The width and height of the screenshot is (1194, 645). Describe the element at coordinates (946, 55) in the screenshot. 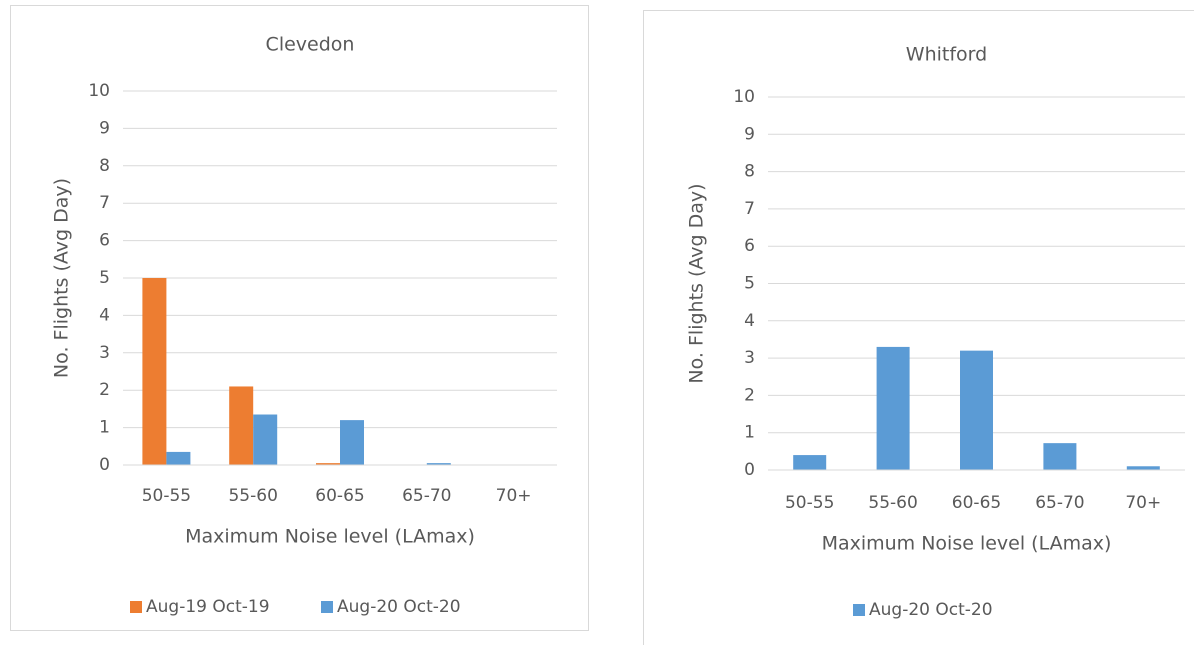

I see `chart-title: Whitford` at that location.